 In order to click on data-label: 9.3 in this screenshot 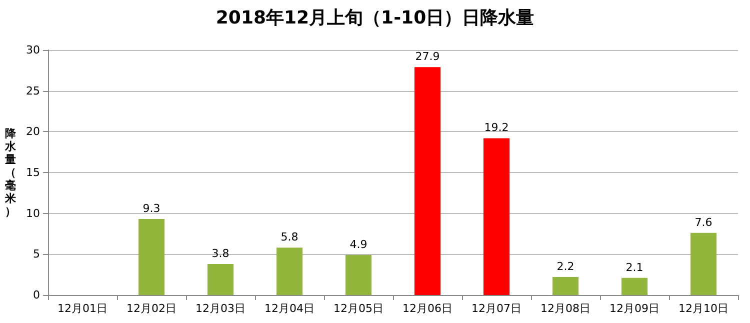, I will do `click(151, 209)`.